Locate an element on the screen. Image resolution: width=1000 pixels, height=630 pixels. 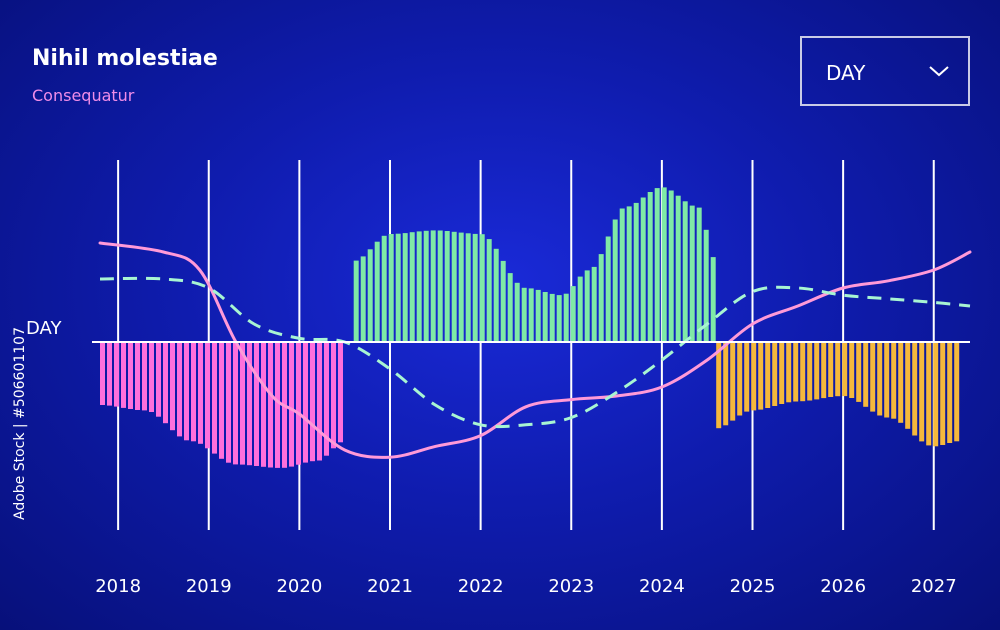
x-tick-label: 2022 is located at coordinates (481, 586).